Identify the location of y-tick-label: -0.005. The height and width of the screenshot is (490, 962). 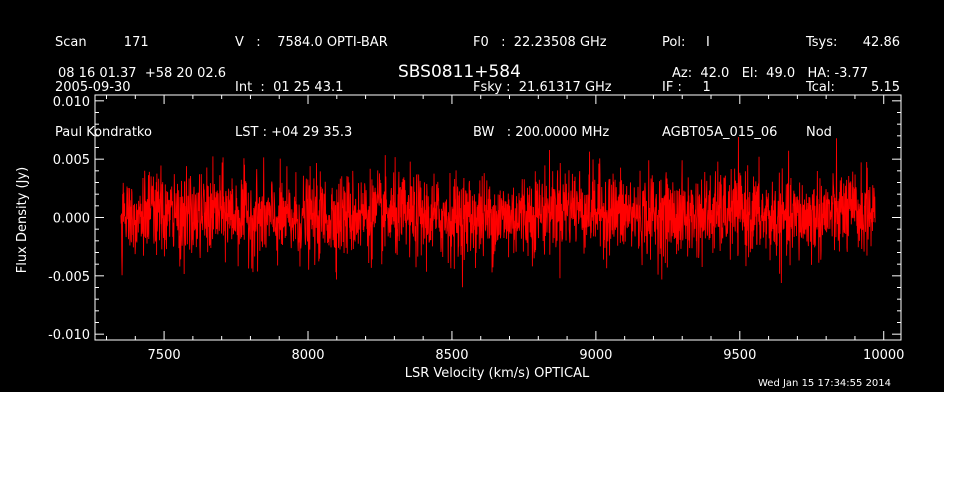
(69, 277).